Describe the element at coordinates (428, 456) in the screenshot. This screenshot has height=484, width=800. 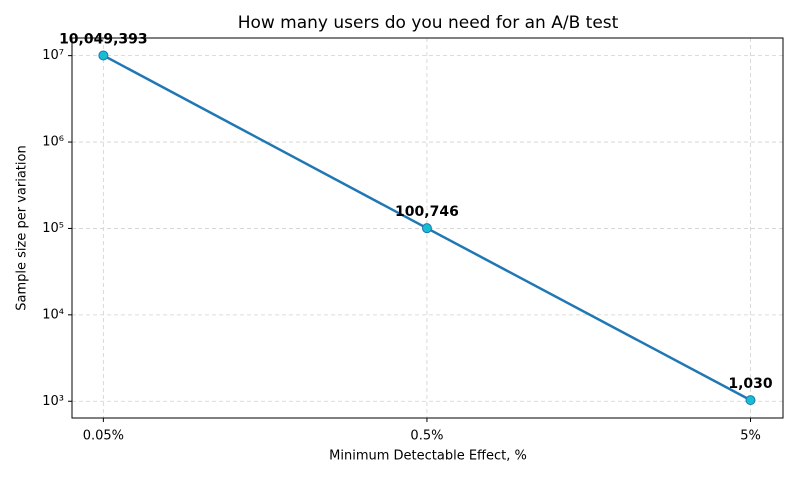
I see `x-axis-label: Minimum Detectable Effect, %` at that location.